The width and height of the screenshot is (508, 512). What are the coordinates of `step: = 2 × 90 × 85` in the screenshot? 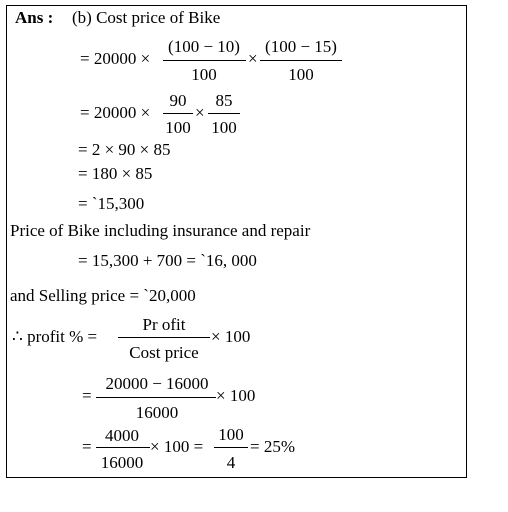 It's located at (124, 149).